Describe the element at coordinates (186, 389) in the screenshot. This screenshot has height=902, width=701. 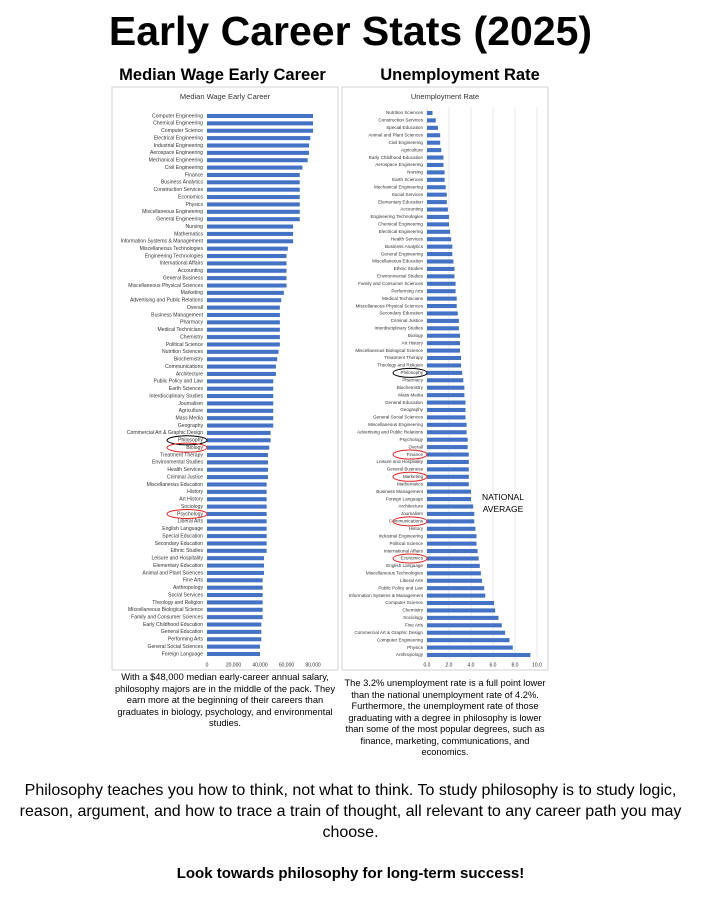
I see `y-tick-label: Earth Sciences` at that location.